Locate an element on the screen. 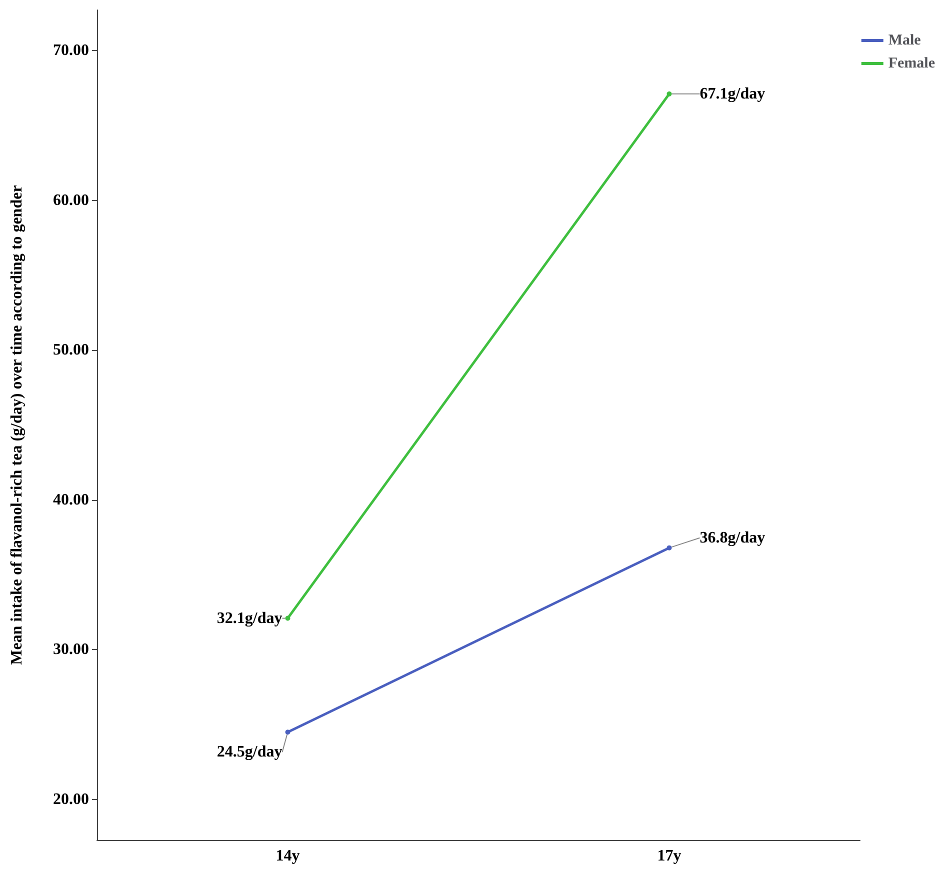 The image size is (950, 877). y-tick-label: 50.00 is located at coordinates (71, 350).